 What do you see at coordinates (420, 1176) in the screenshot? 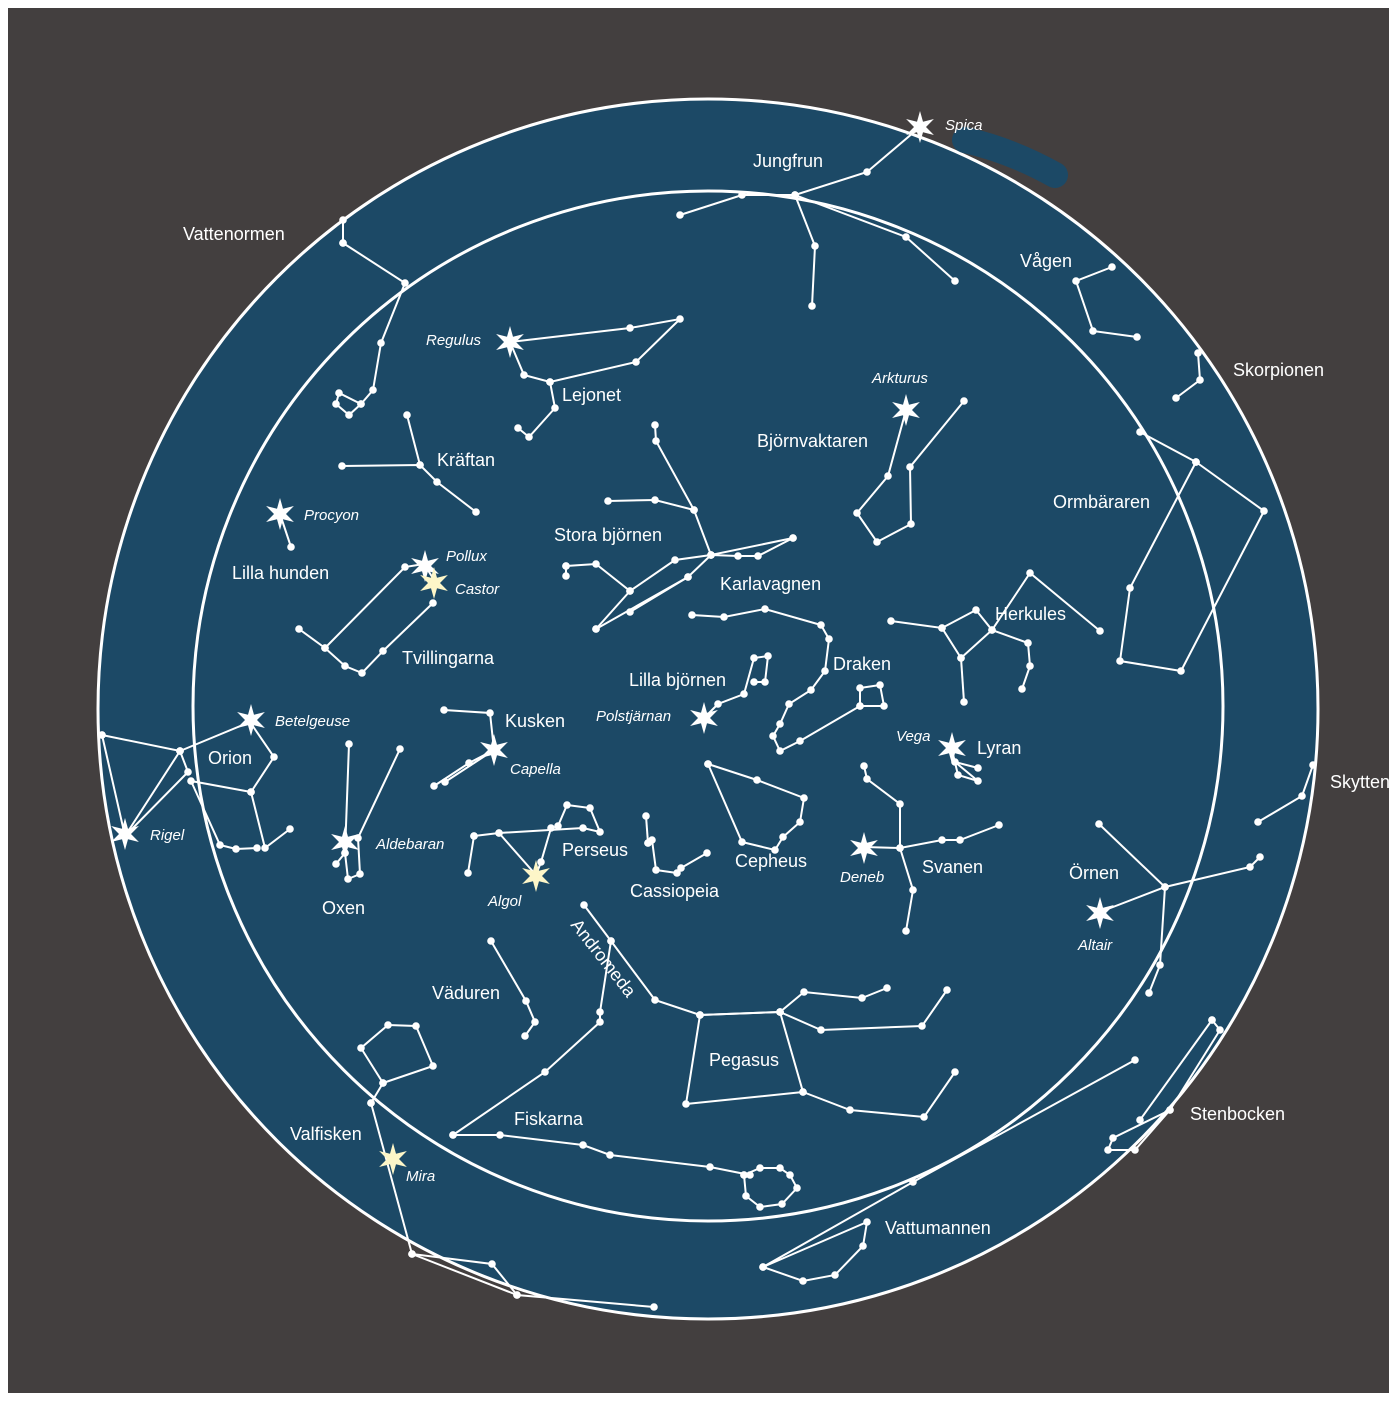
I see `star-label-mira: Mira` at bounding box center [420, 1176].